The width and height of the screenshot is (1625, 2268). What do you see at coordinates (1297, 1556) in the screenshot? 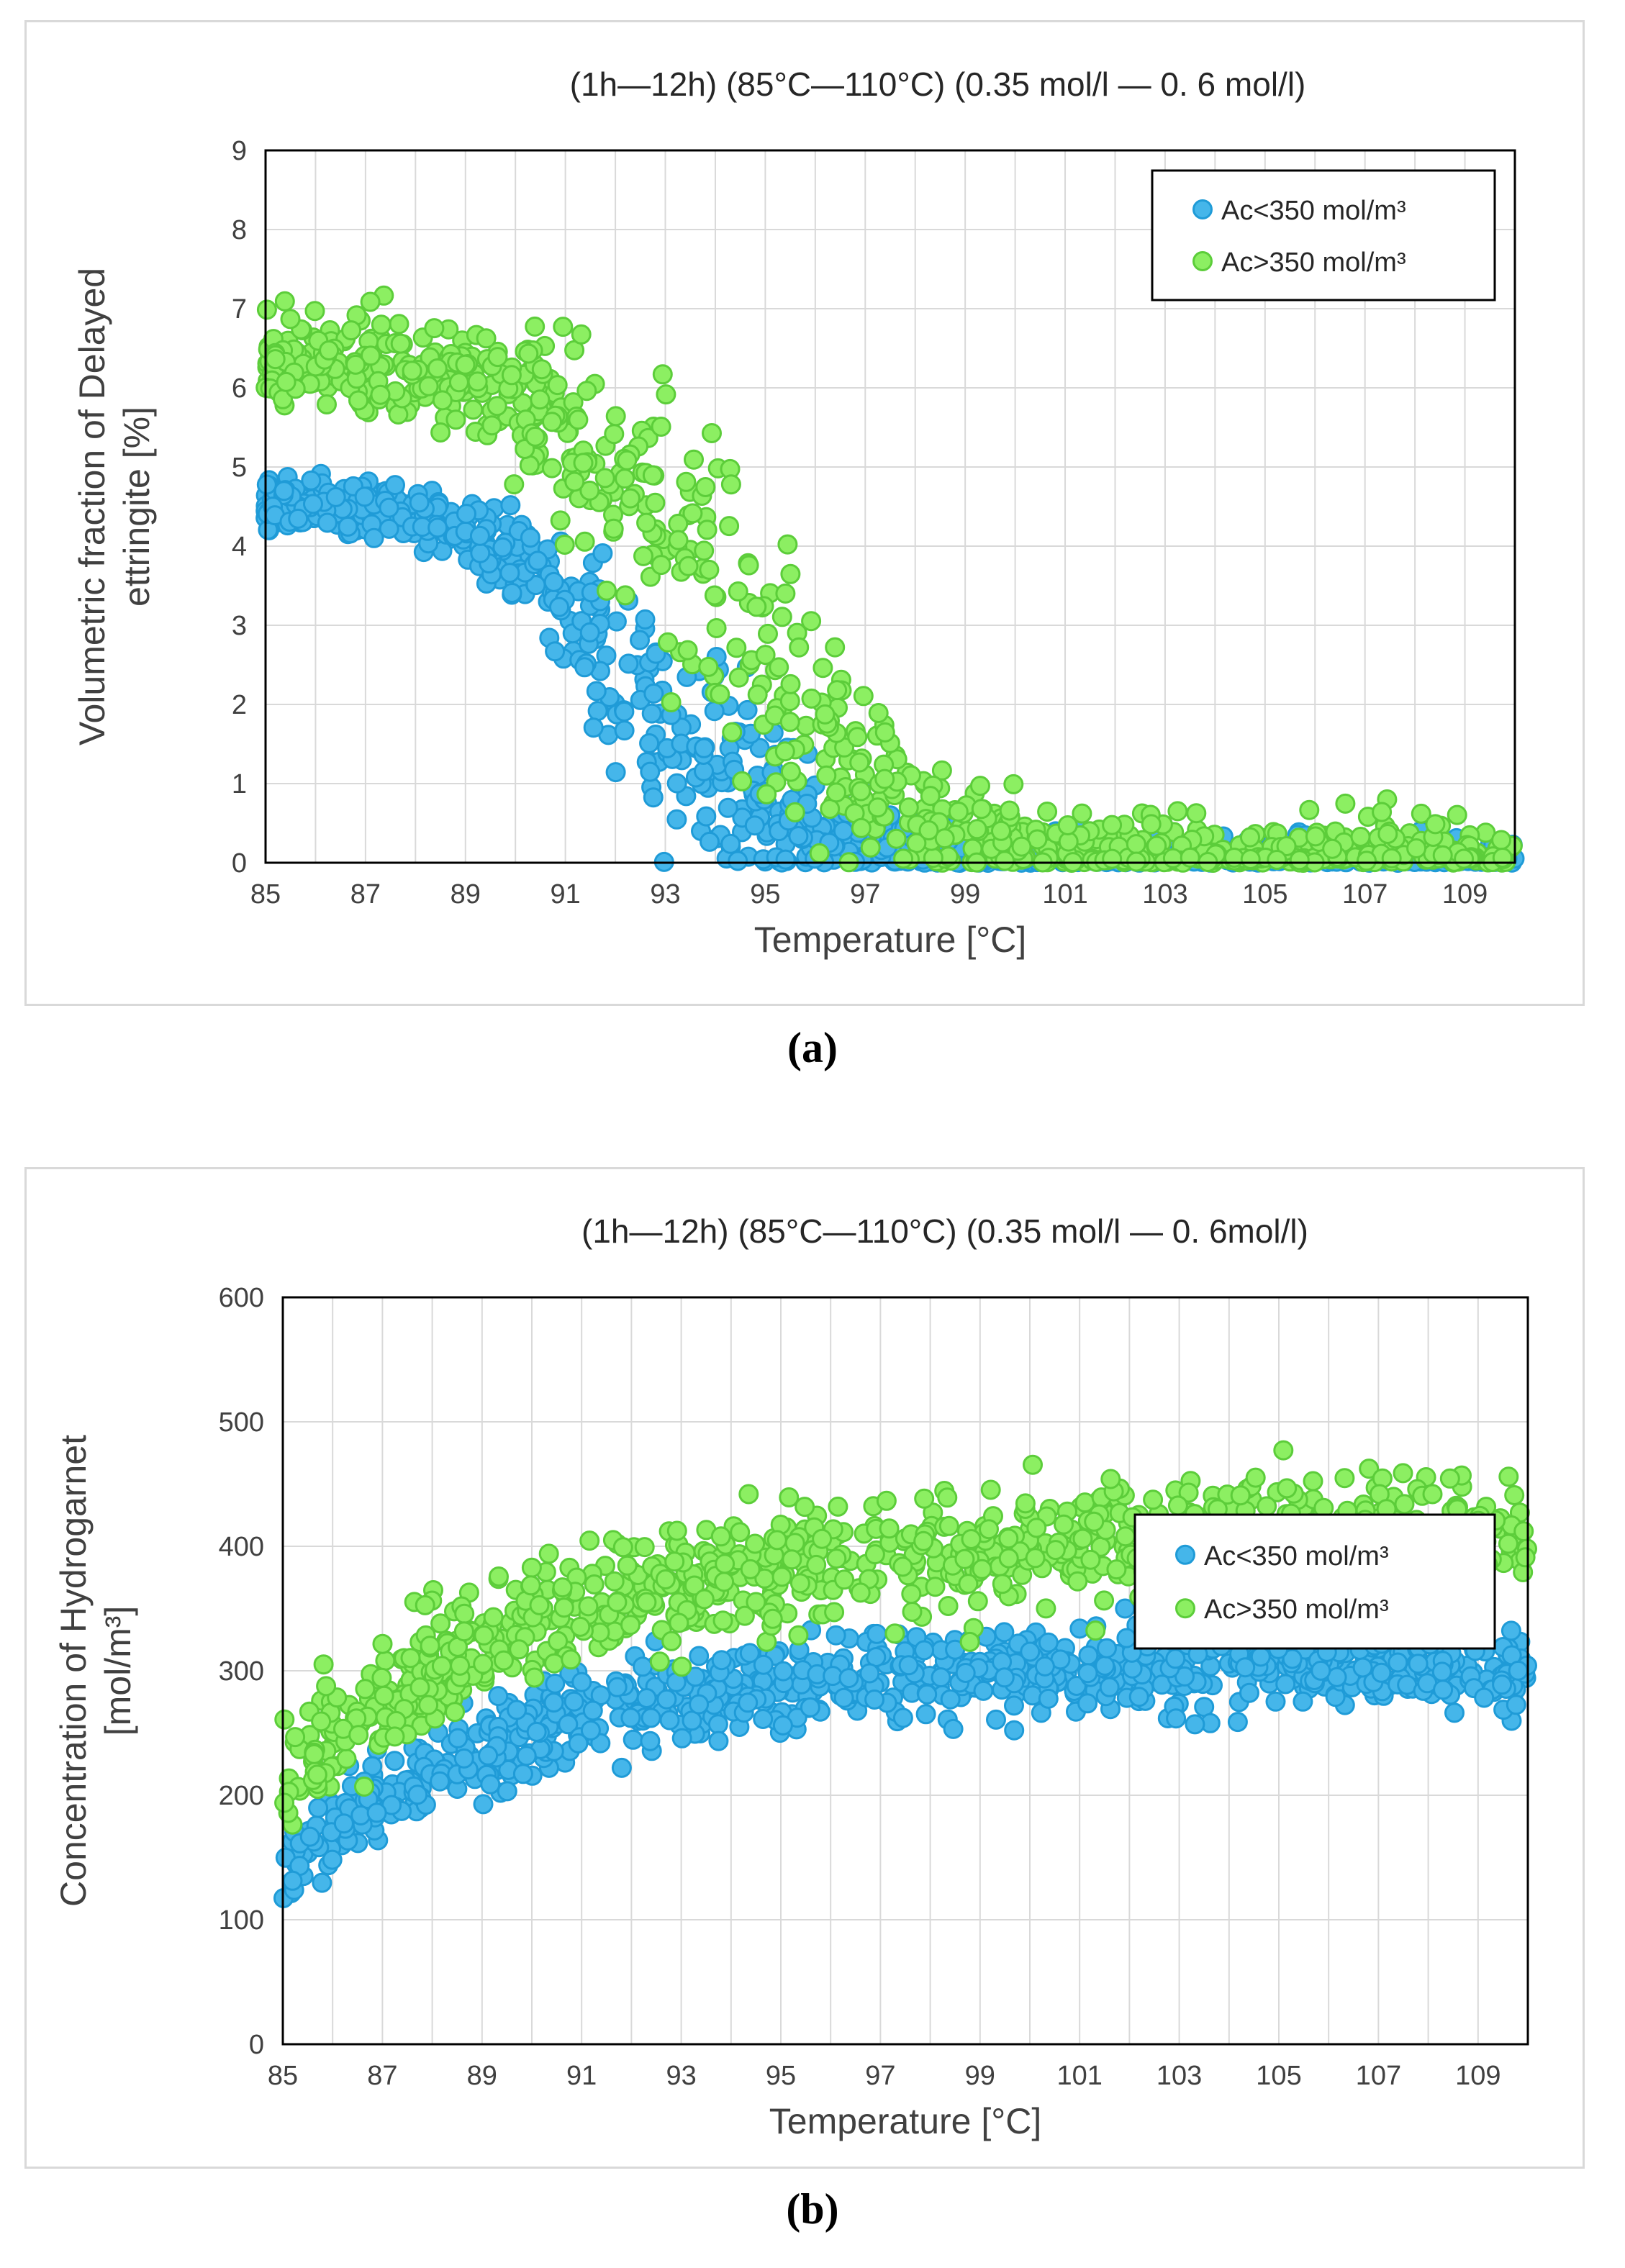
I see `legend-label: Ac<350 mol/m³` at bounding box center [1297, 1556].